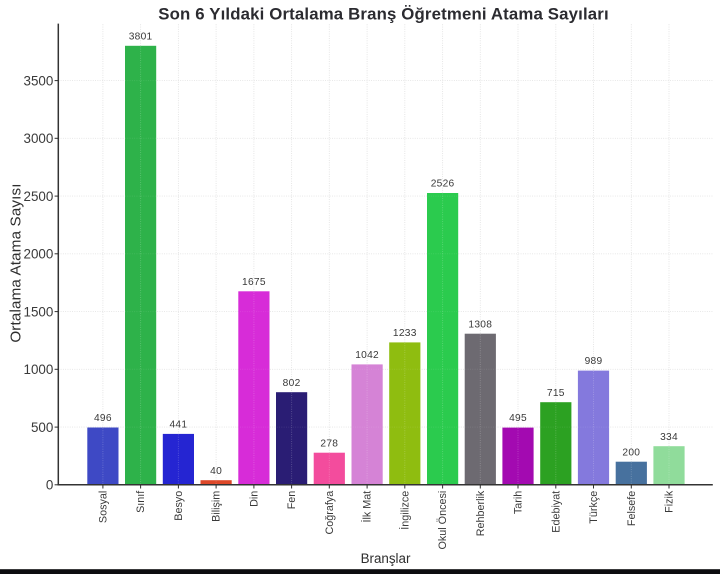  Describe the element at coordinates (367, 355) in the screenshot. I see `svg-text: 1042` at that location.